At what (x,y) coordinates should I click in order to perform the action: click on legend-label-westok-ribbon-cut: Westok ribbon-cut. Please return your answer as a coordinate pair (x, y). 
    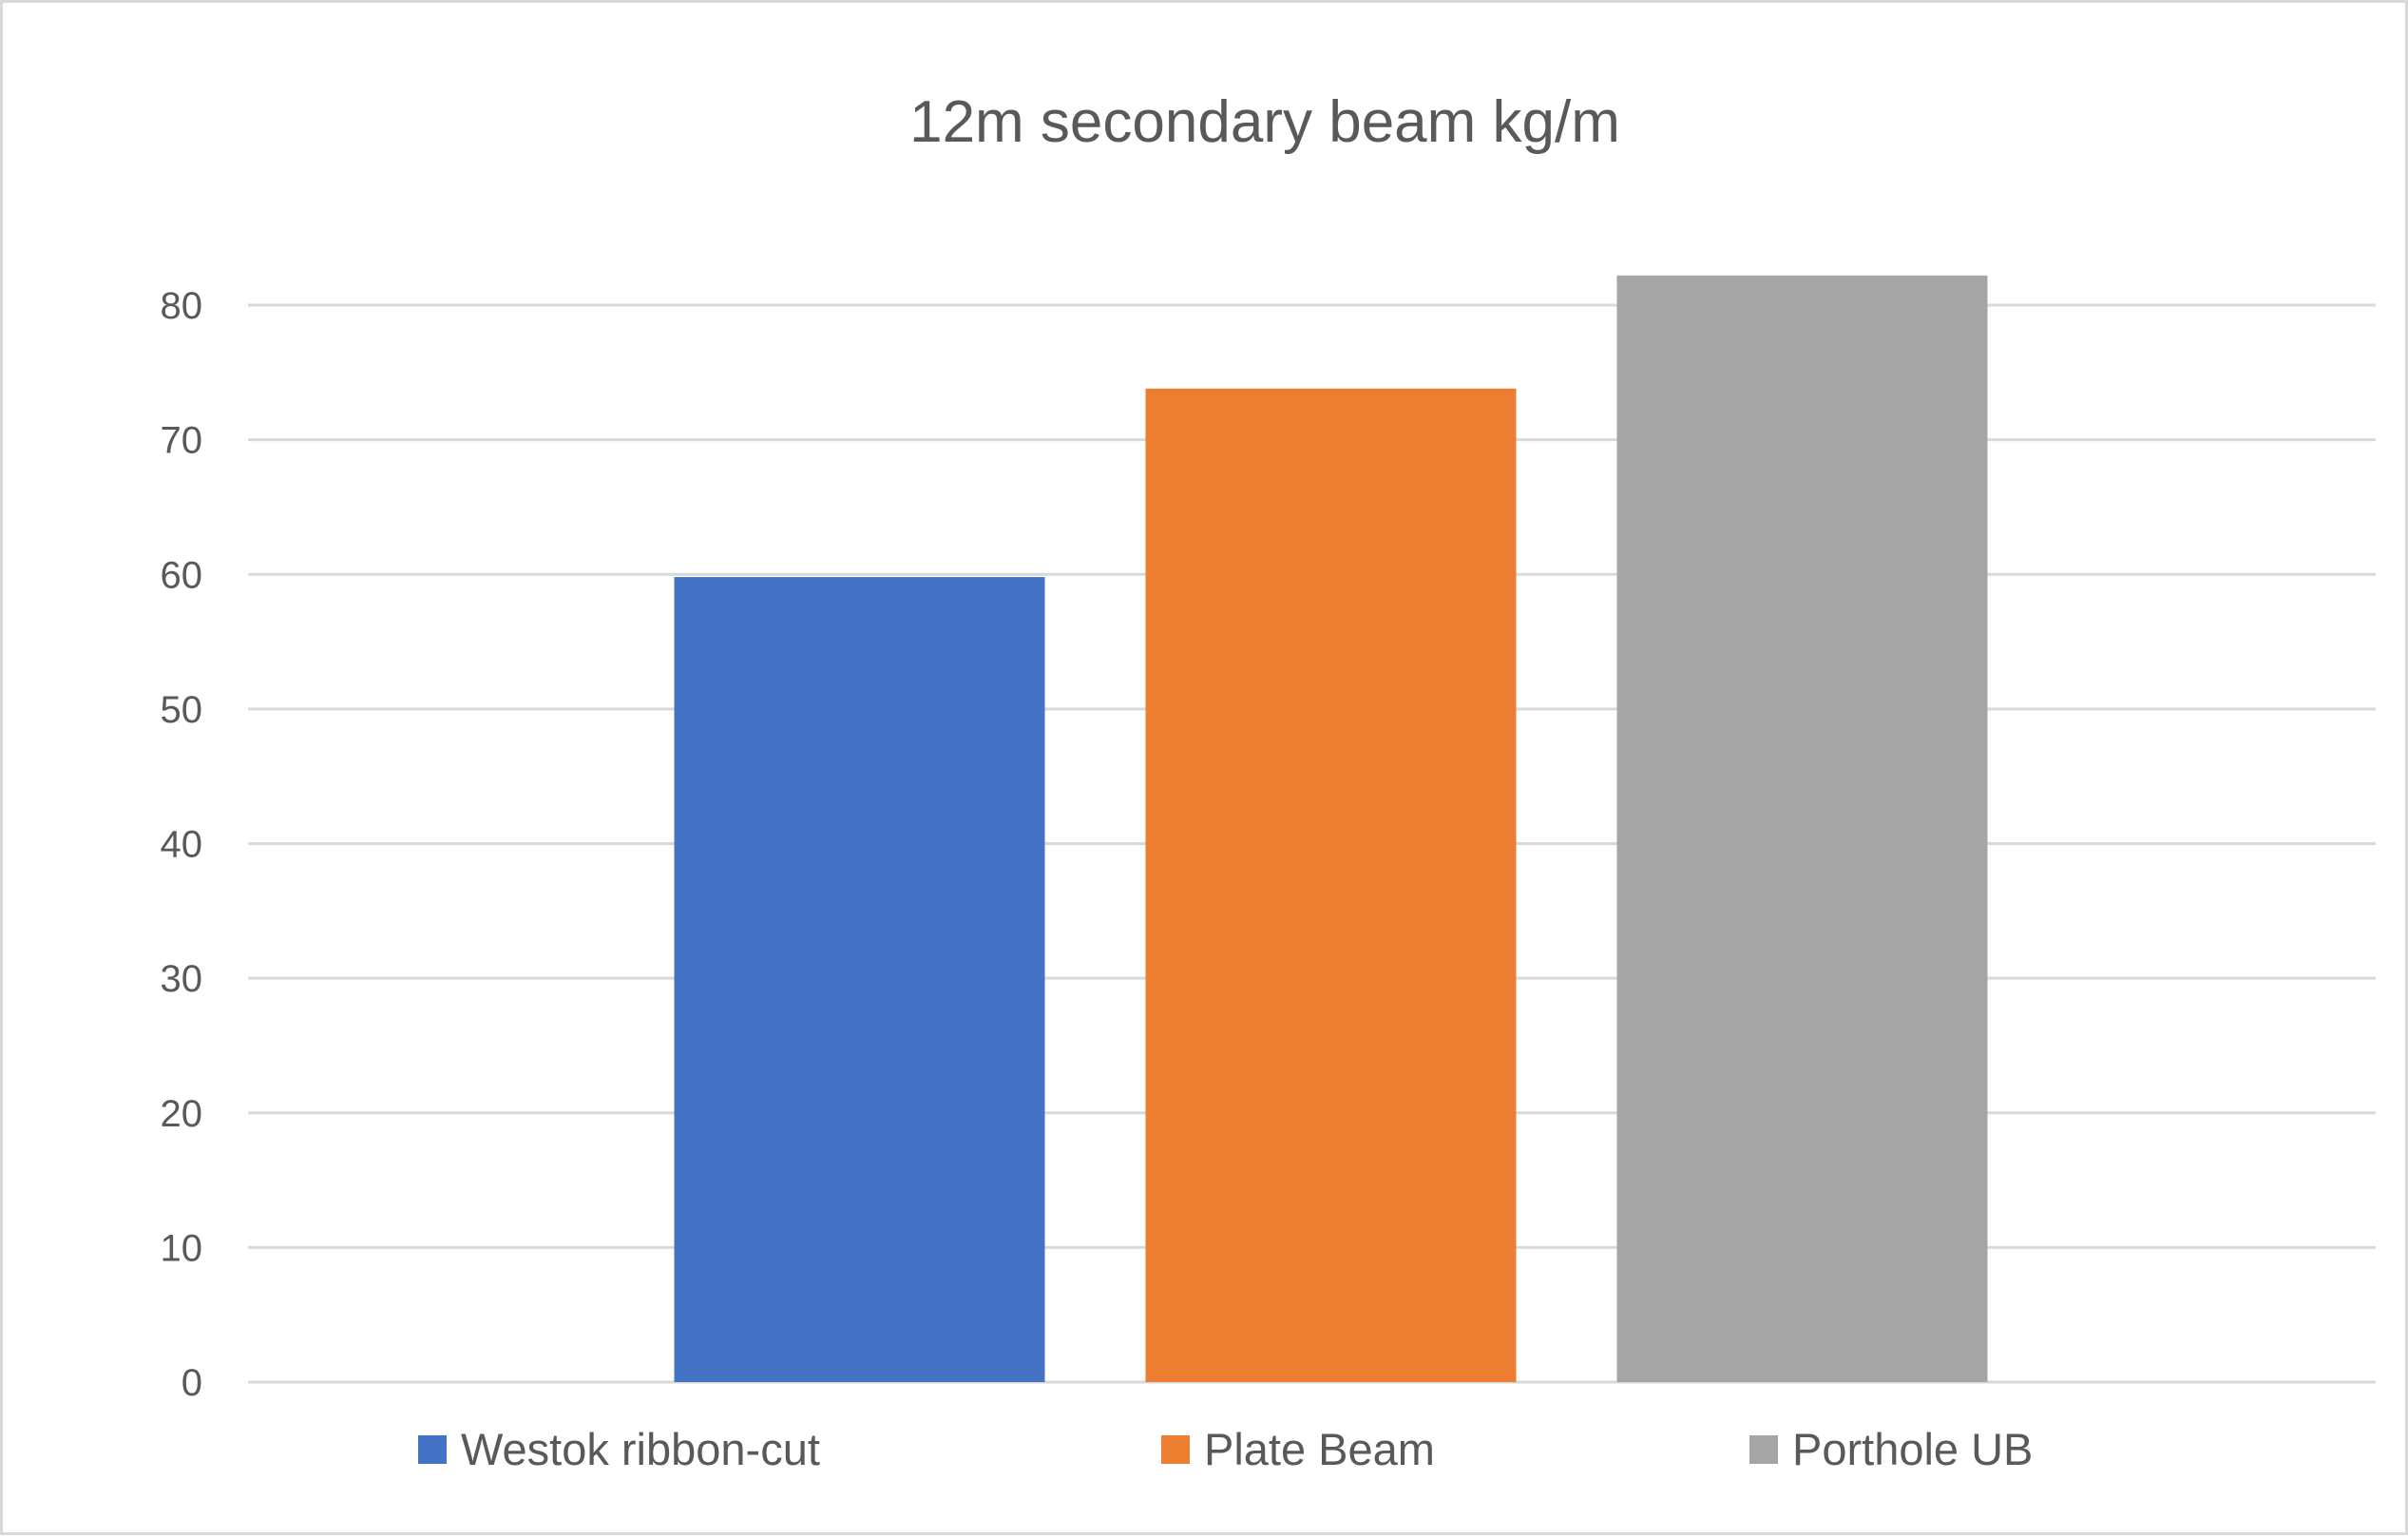
    Looking at the image, I should click on (641, 1449).